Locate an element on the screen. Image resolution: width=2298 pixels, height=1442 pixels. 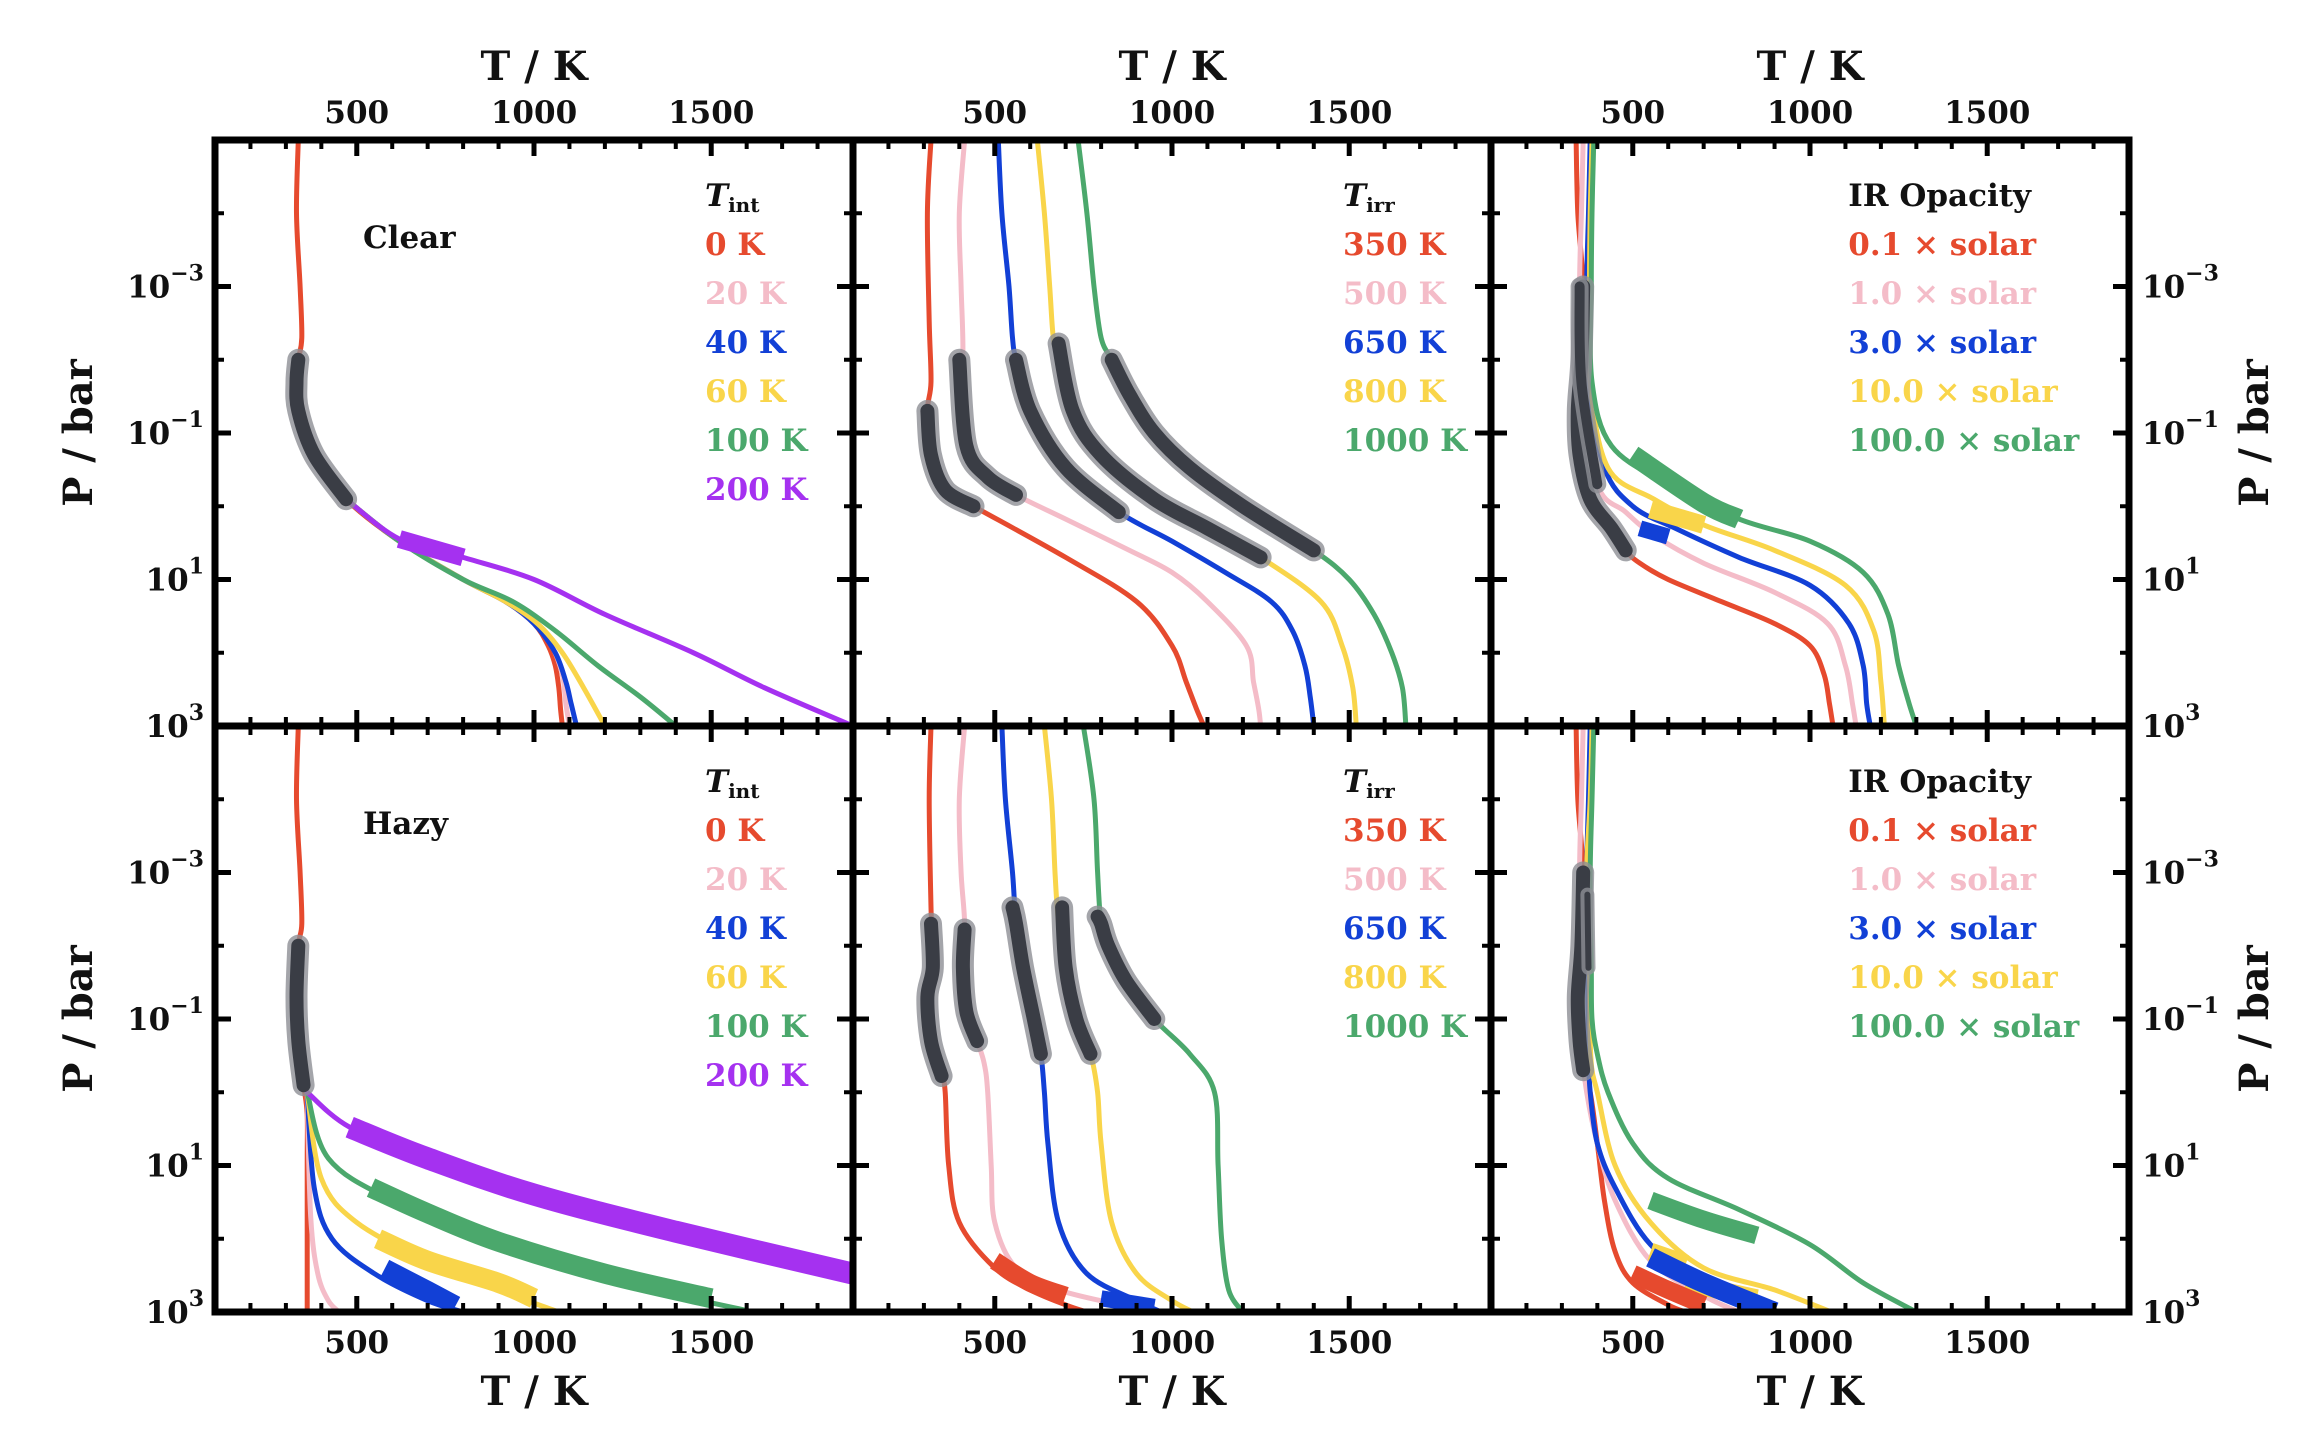
panel-frame is located at coordinates (1810, 1019).